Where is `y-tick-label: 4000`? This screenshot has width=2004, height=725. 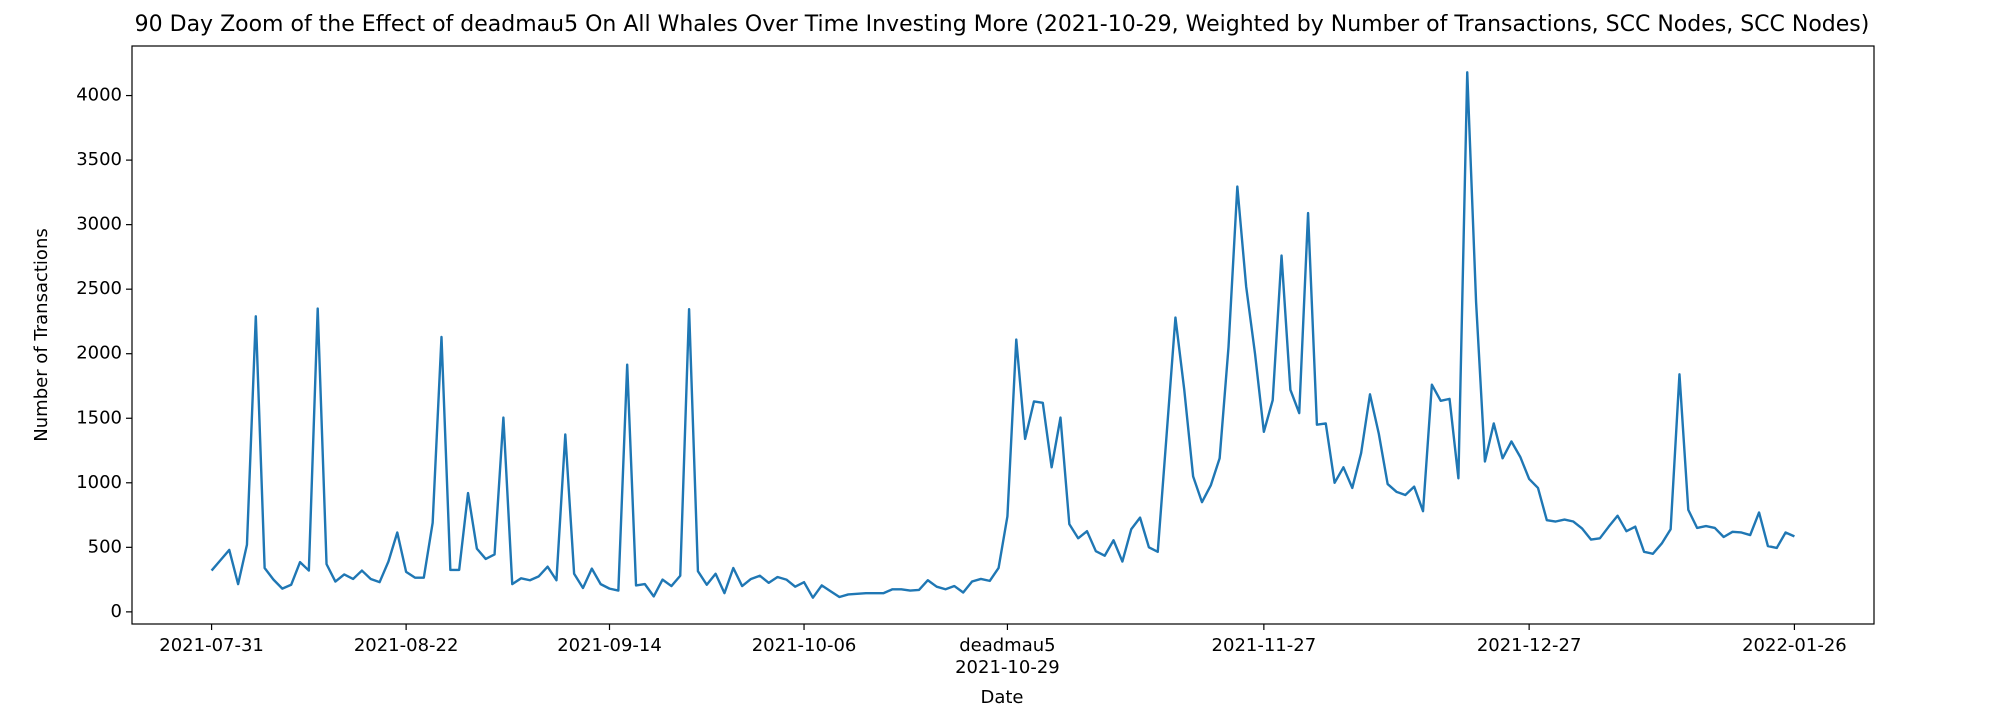
y-tick-label: 4000 is located at coordinates (99, 95).